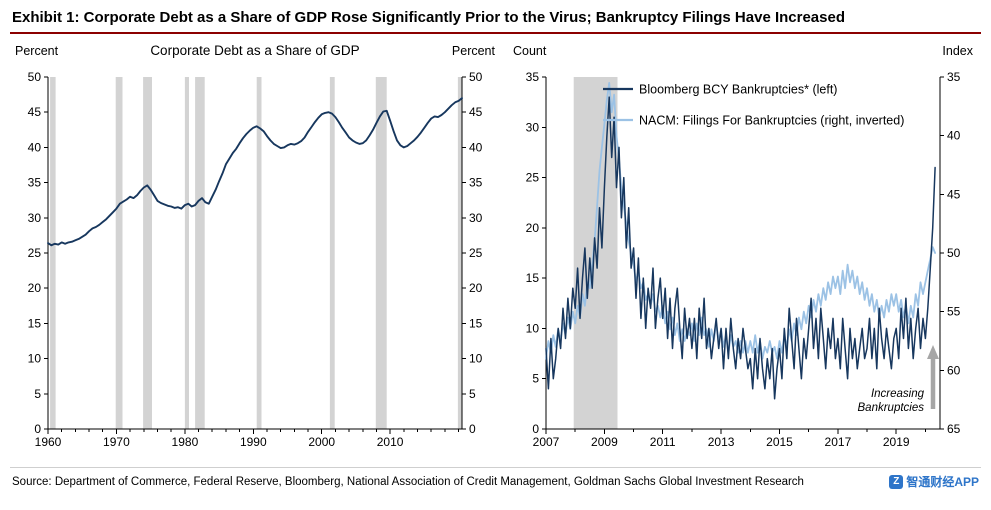 This screenshot has width=991, height=510. Describe the element at coordinates (954, 429) in the screenshot. I see `y-tick-label: 65` at that location.